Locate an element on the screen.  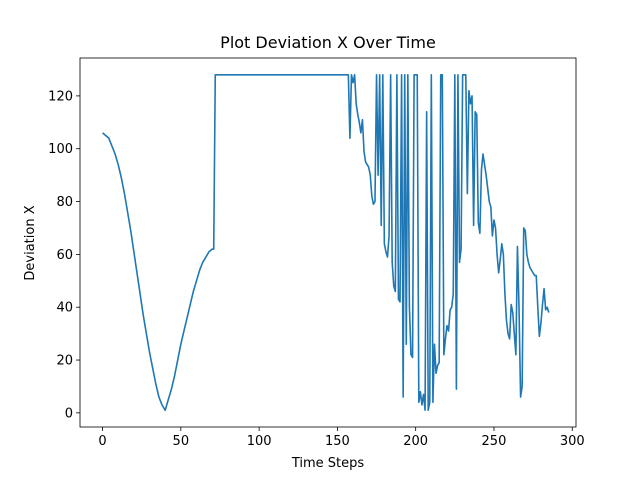
x-tick-label: 250 is located at coordinates (494, 441).